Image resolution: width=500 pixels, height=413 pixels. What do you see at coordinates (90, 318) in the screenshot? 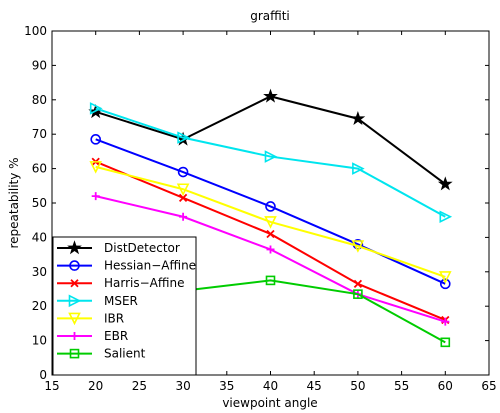
I see `legend-item: IBR` at bounding box center [90, 318].